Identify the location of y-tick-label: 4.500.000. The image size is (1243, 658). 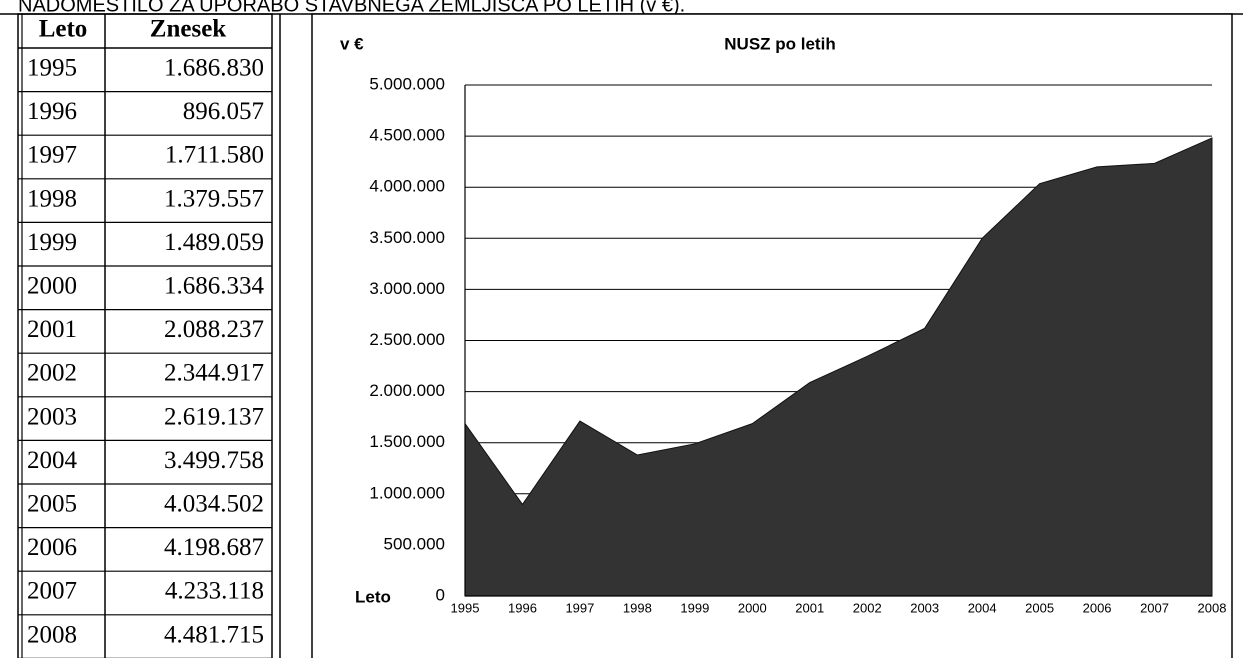
(407, 135).